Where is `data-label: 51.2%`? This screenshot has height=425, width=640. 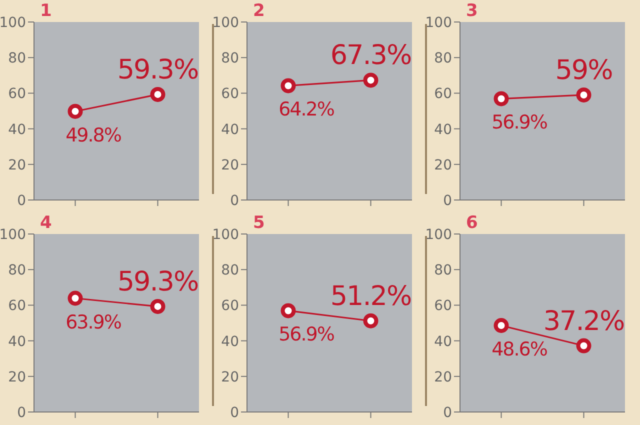
data-label: 51.2% is located at coordinates (371, 296).